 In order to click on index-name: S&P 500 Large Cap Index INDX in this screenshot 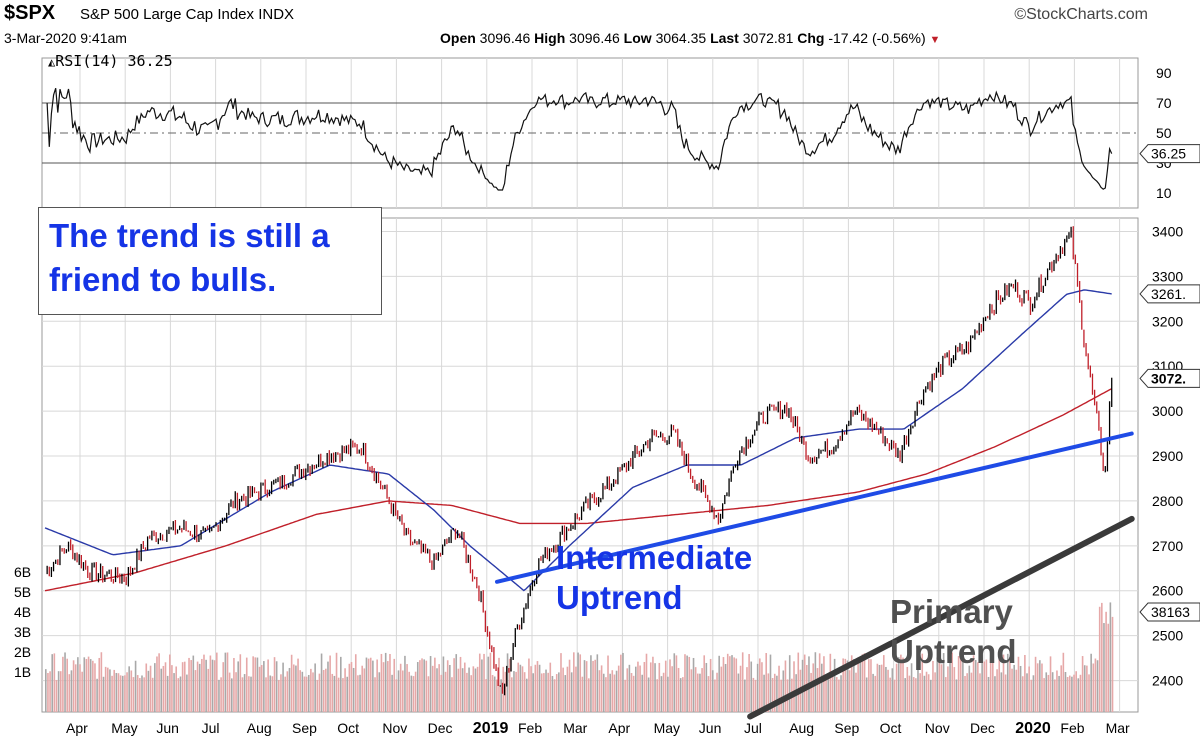, I will do `click(187, 14)`.